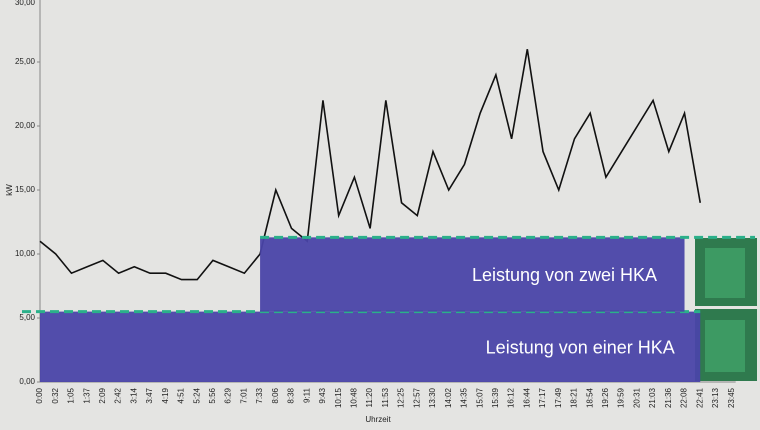  Describe the element at coordinates (25, 61) in the screenshot. I see `y-tick-label: 25,00` at that location.